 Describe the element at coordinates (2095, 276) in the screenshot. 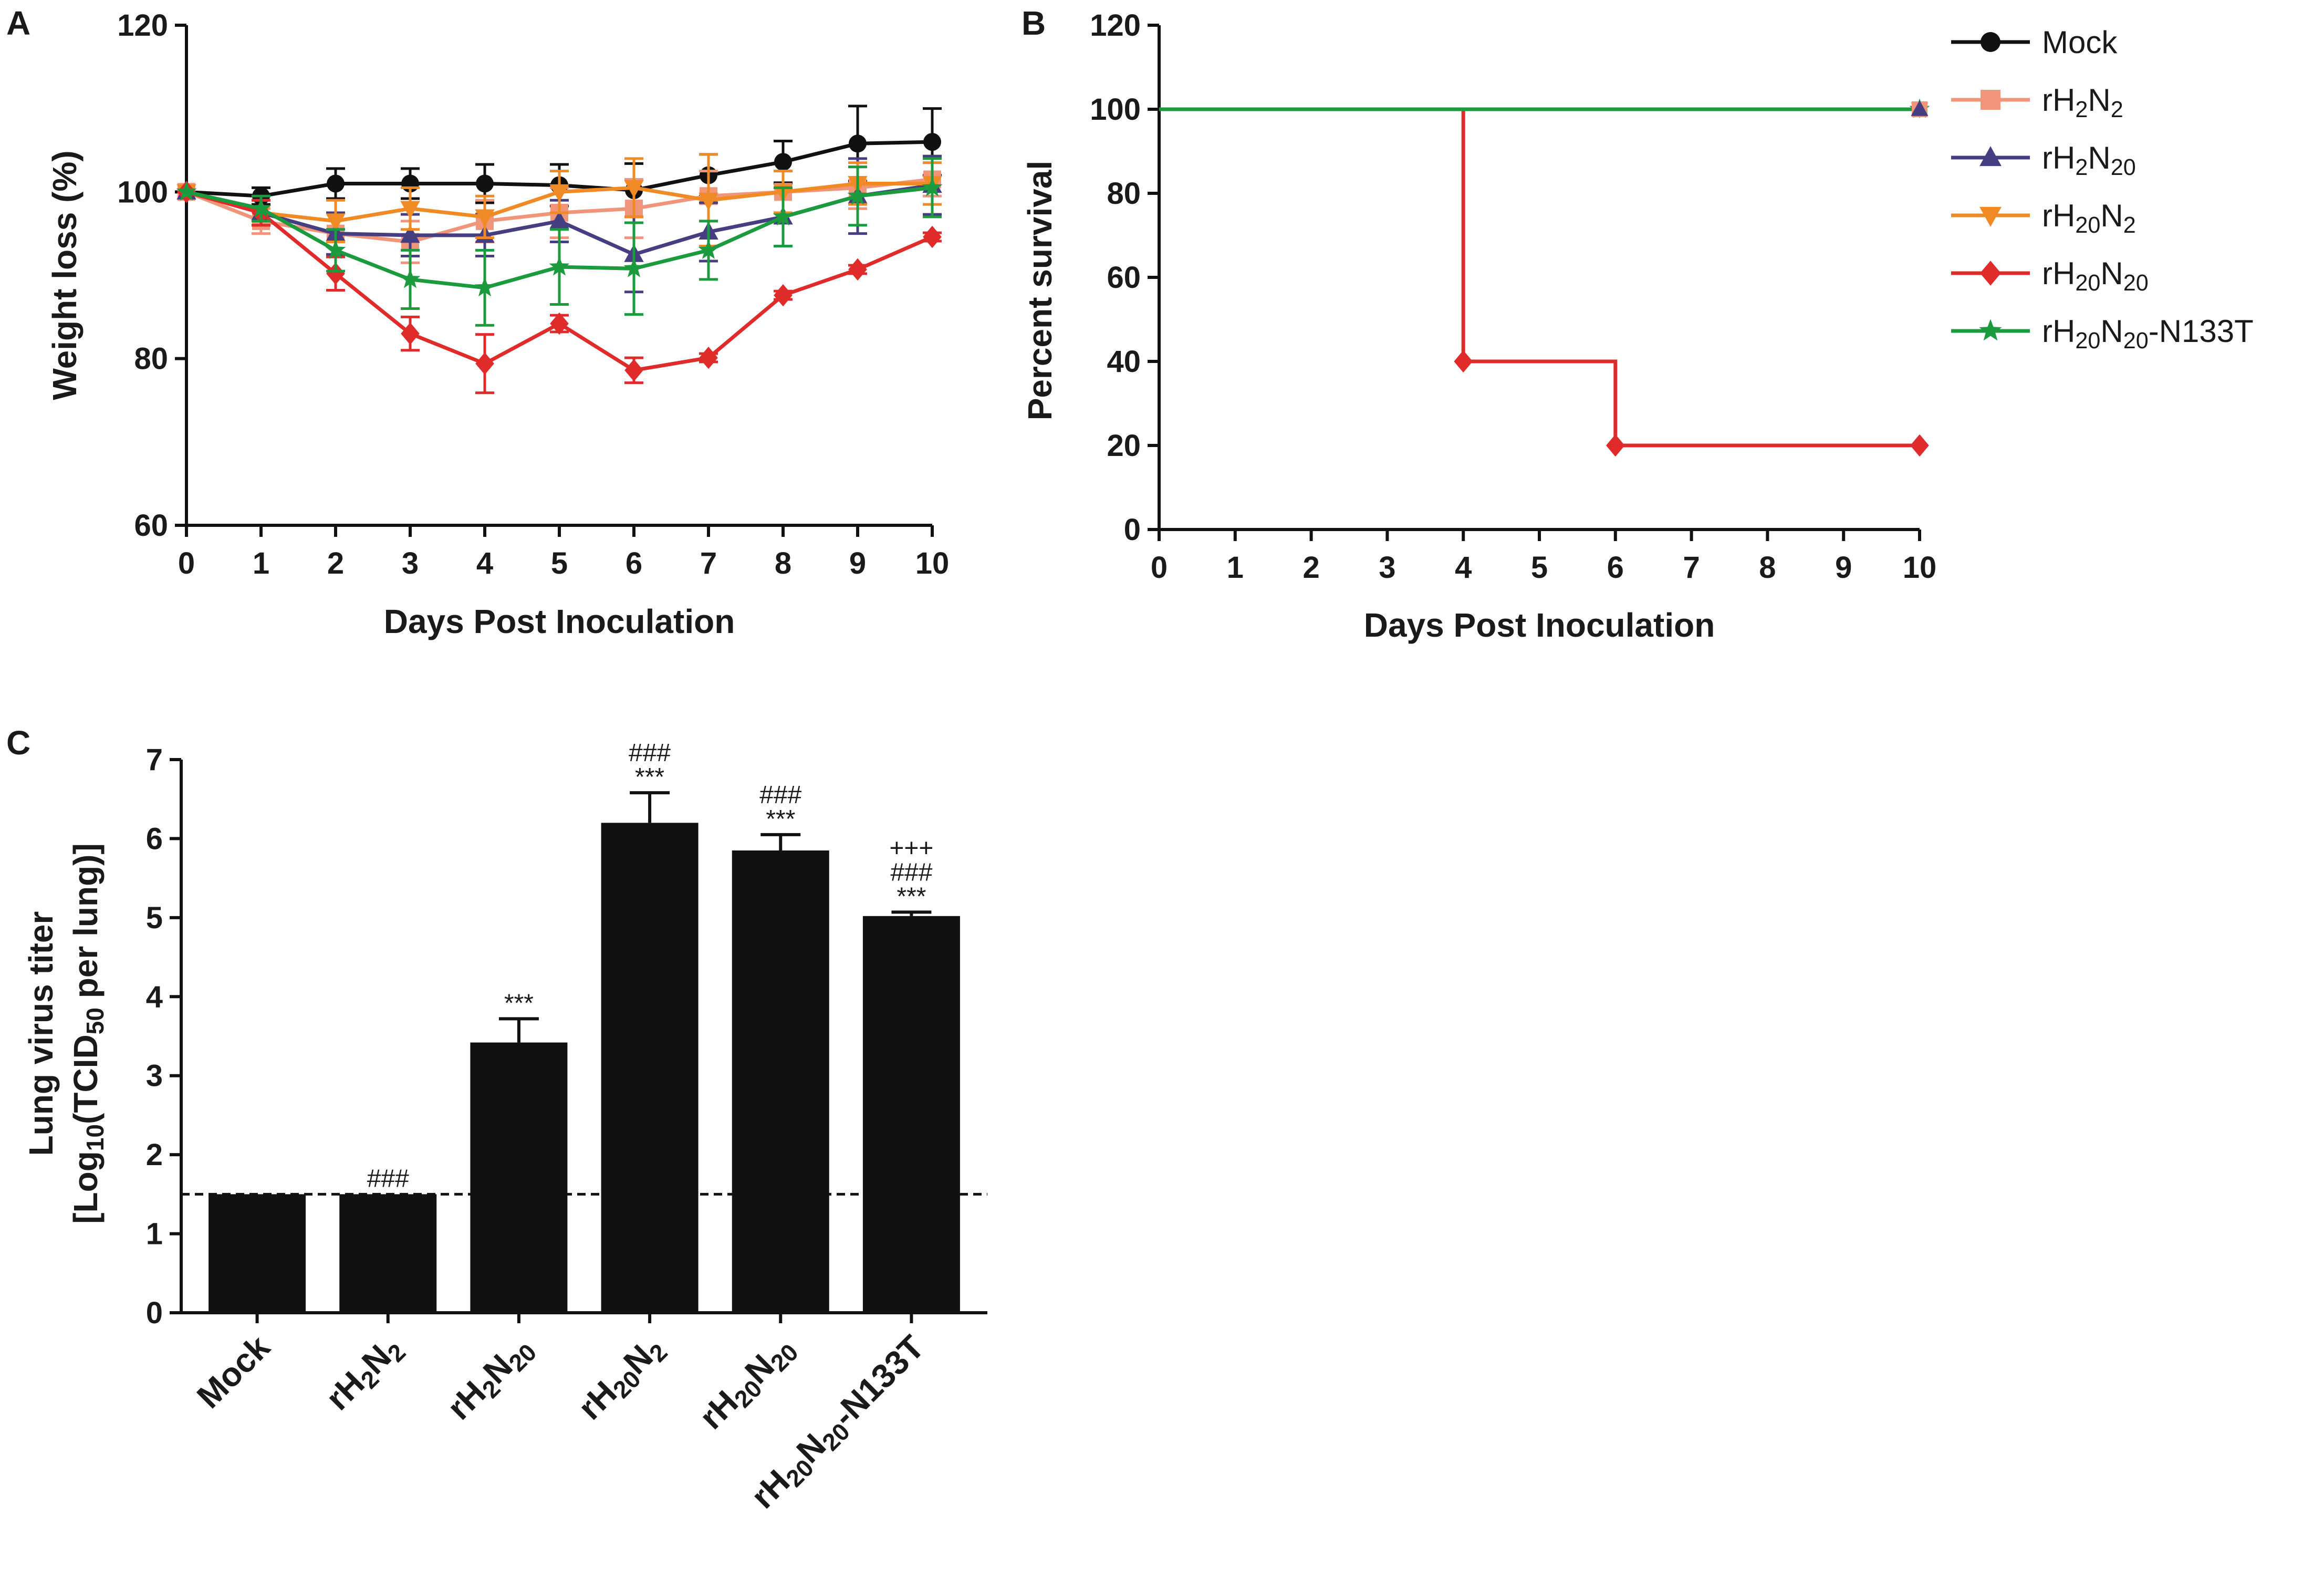

I see `legend-label: rH20​N20​` at that location.